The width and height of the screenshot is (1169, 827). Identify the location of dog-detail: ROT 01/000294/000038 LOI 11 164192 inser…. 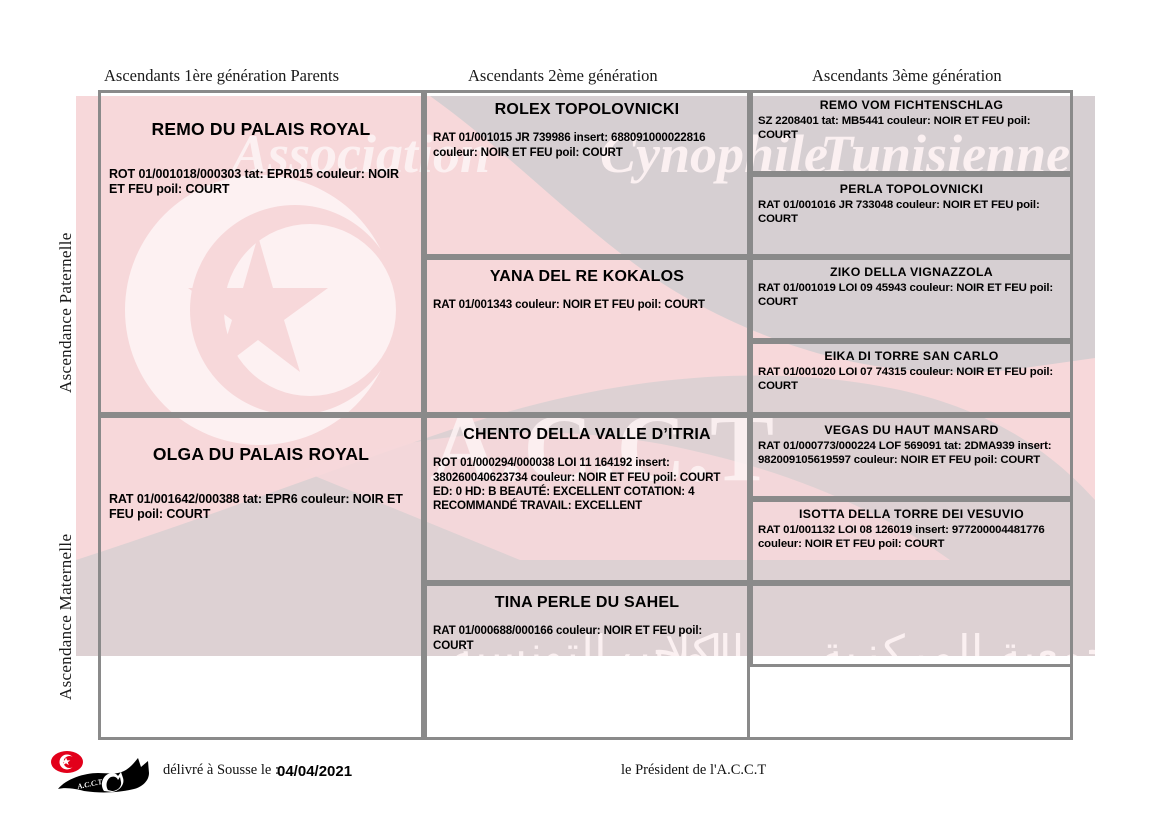
(577, 484).